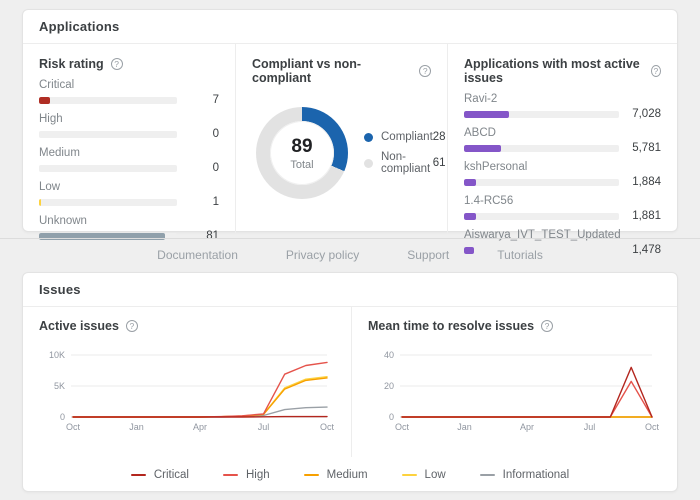 The width and height of the screenshot is (700, 500). What do you see at coordinates (520, 255) in the screenshot?
I see `footer-link-tutorials: Tutorials` at bounding box center [520, 255].